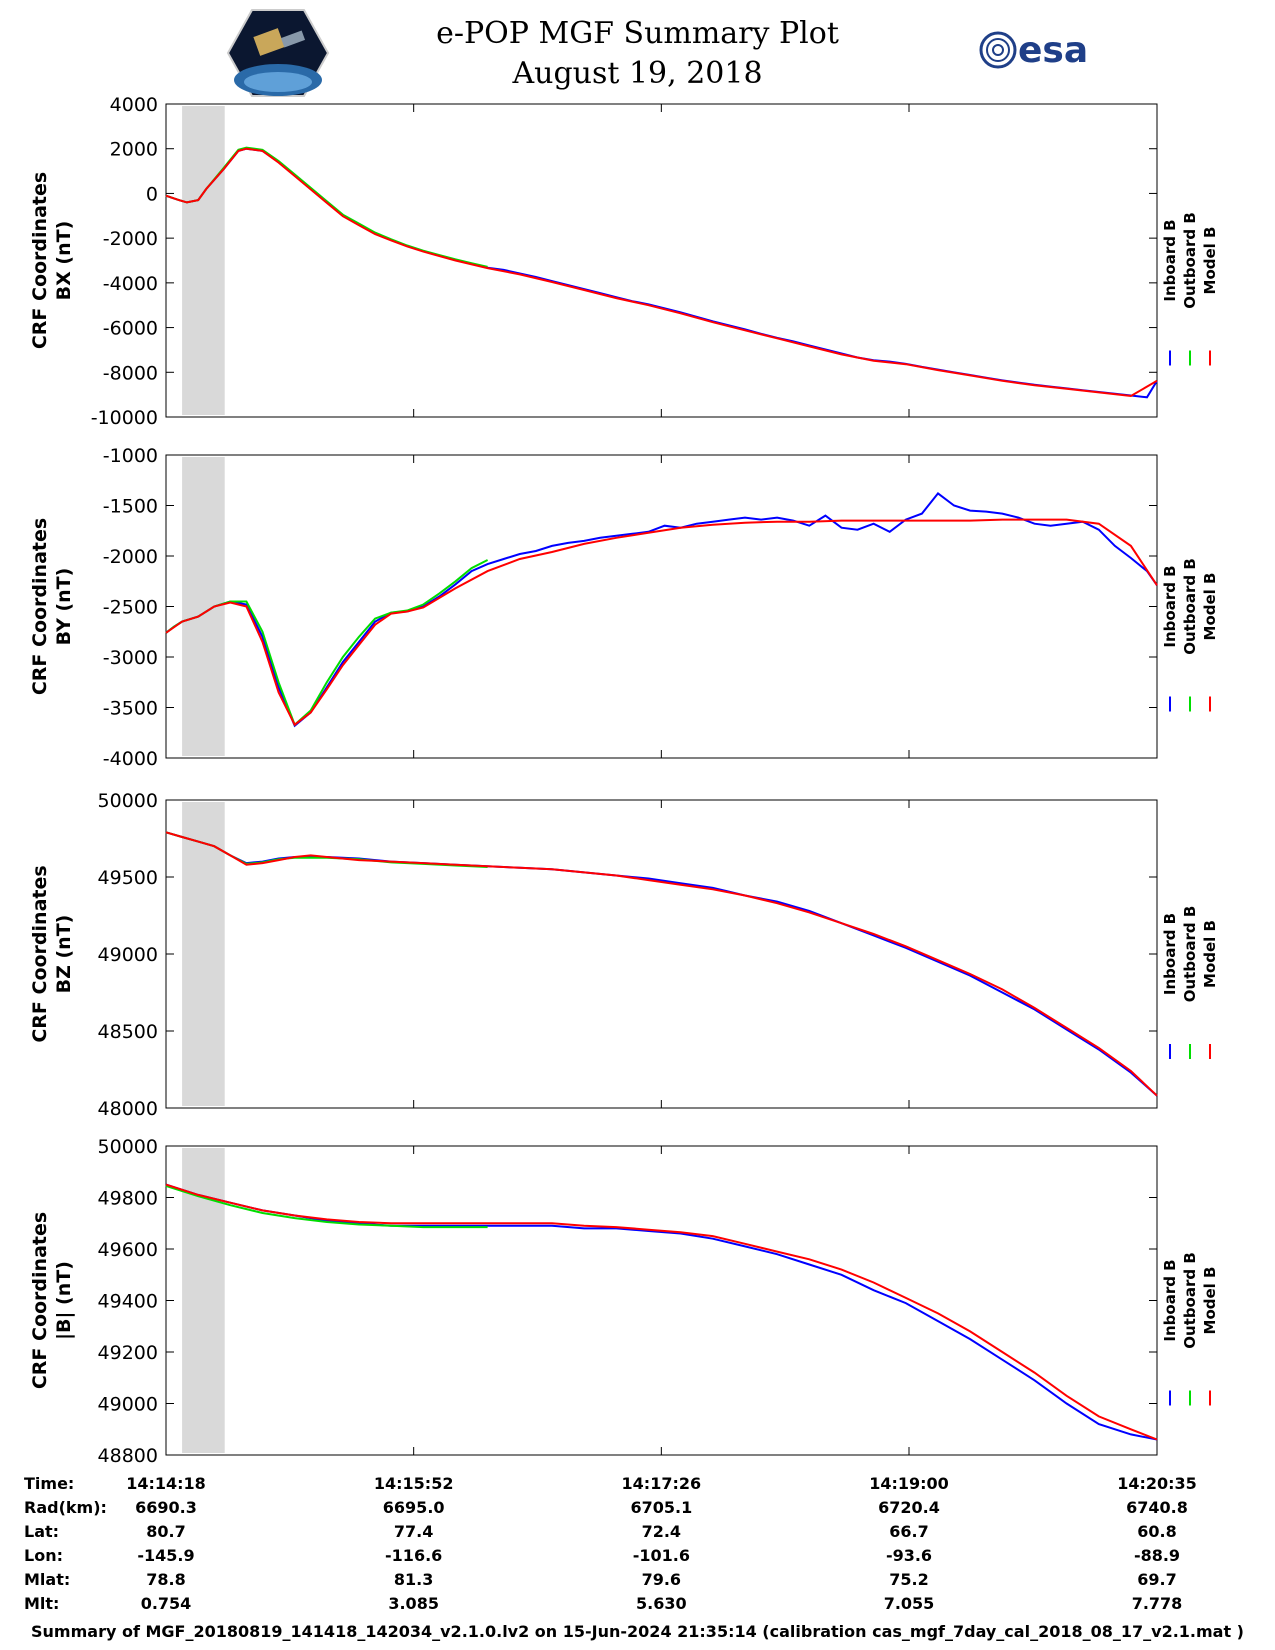 Image resolution: width=1275 pixels, height=1650 pixels. I want to click on series-outboard-b, so click(326, 1206).